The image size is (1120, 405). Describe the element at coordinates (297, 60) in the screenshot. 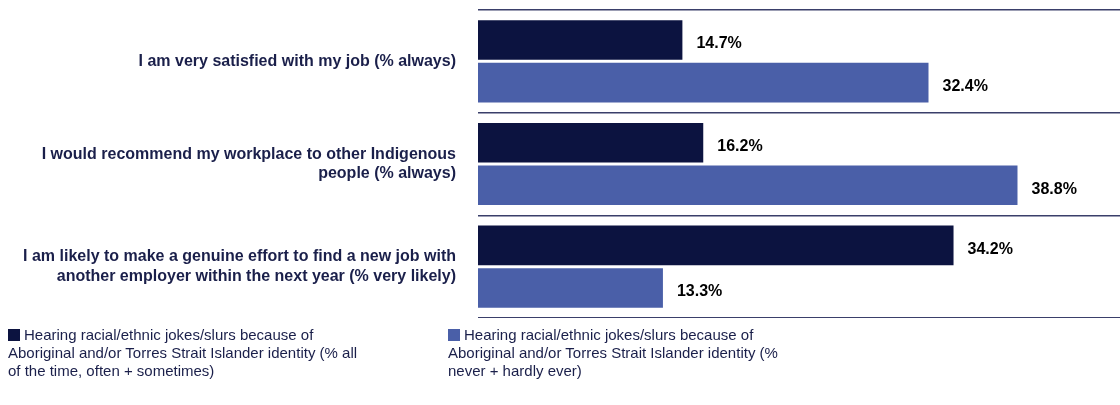

I see `y-tick-label: I am very satisfied with my job (% always)` at that location.